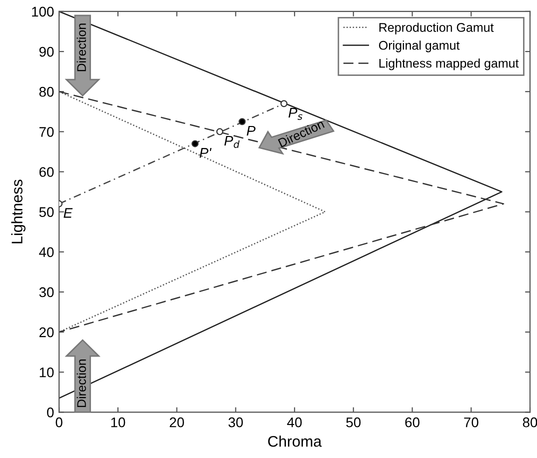  I want to click on legend-label: Original gamut, so click(419, 46).